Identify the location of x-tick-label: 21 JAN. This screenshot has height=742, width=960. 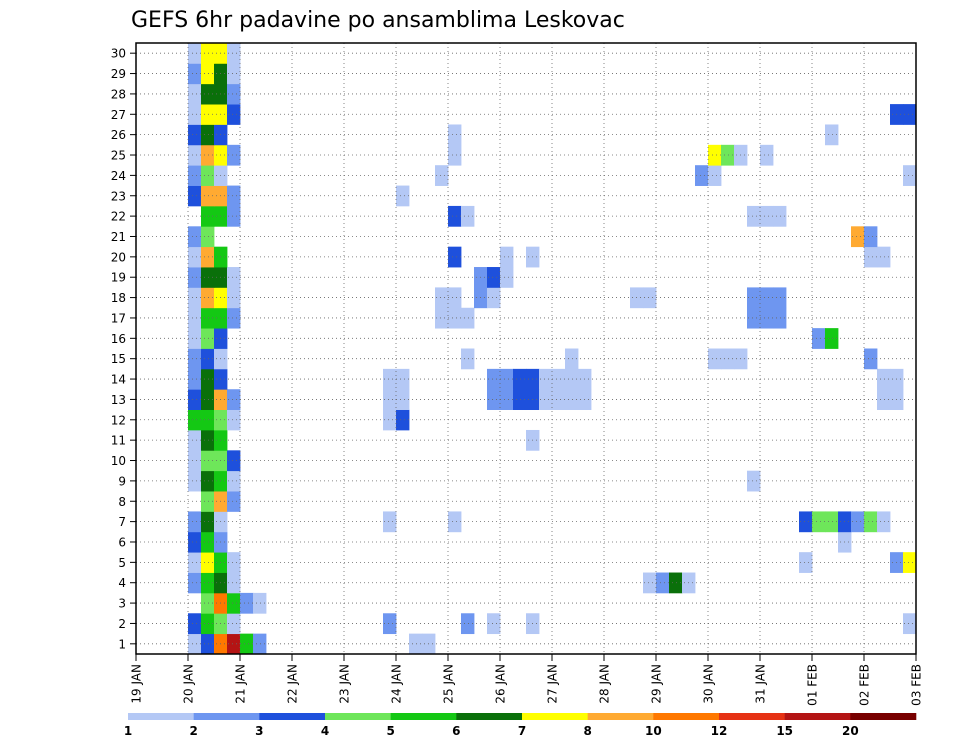
(241, 684).